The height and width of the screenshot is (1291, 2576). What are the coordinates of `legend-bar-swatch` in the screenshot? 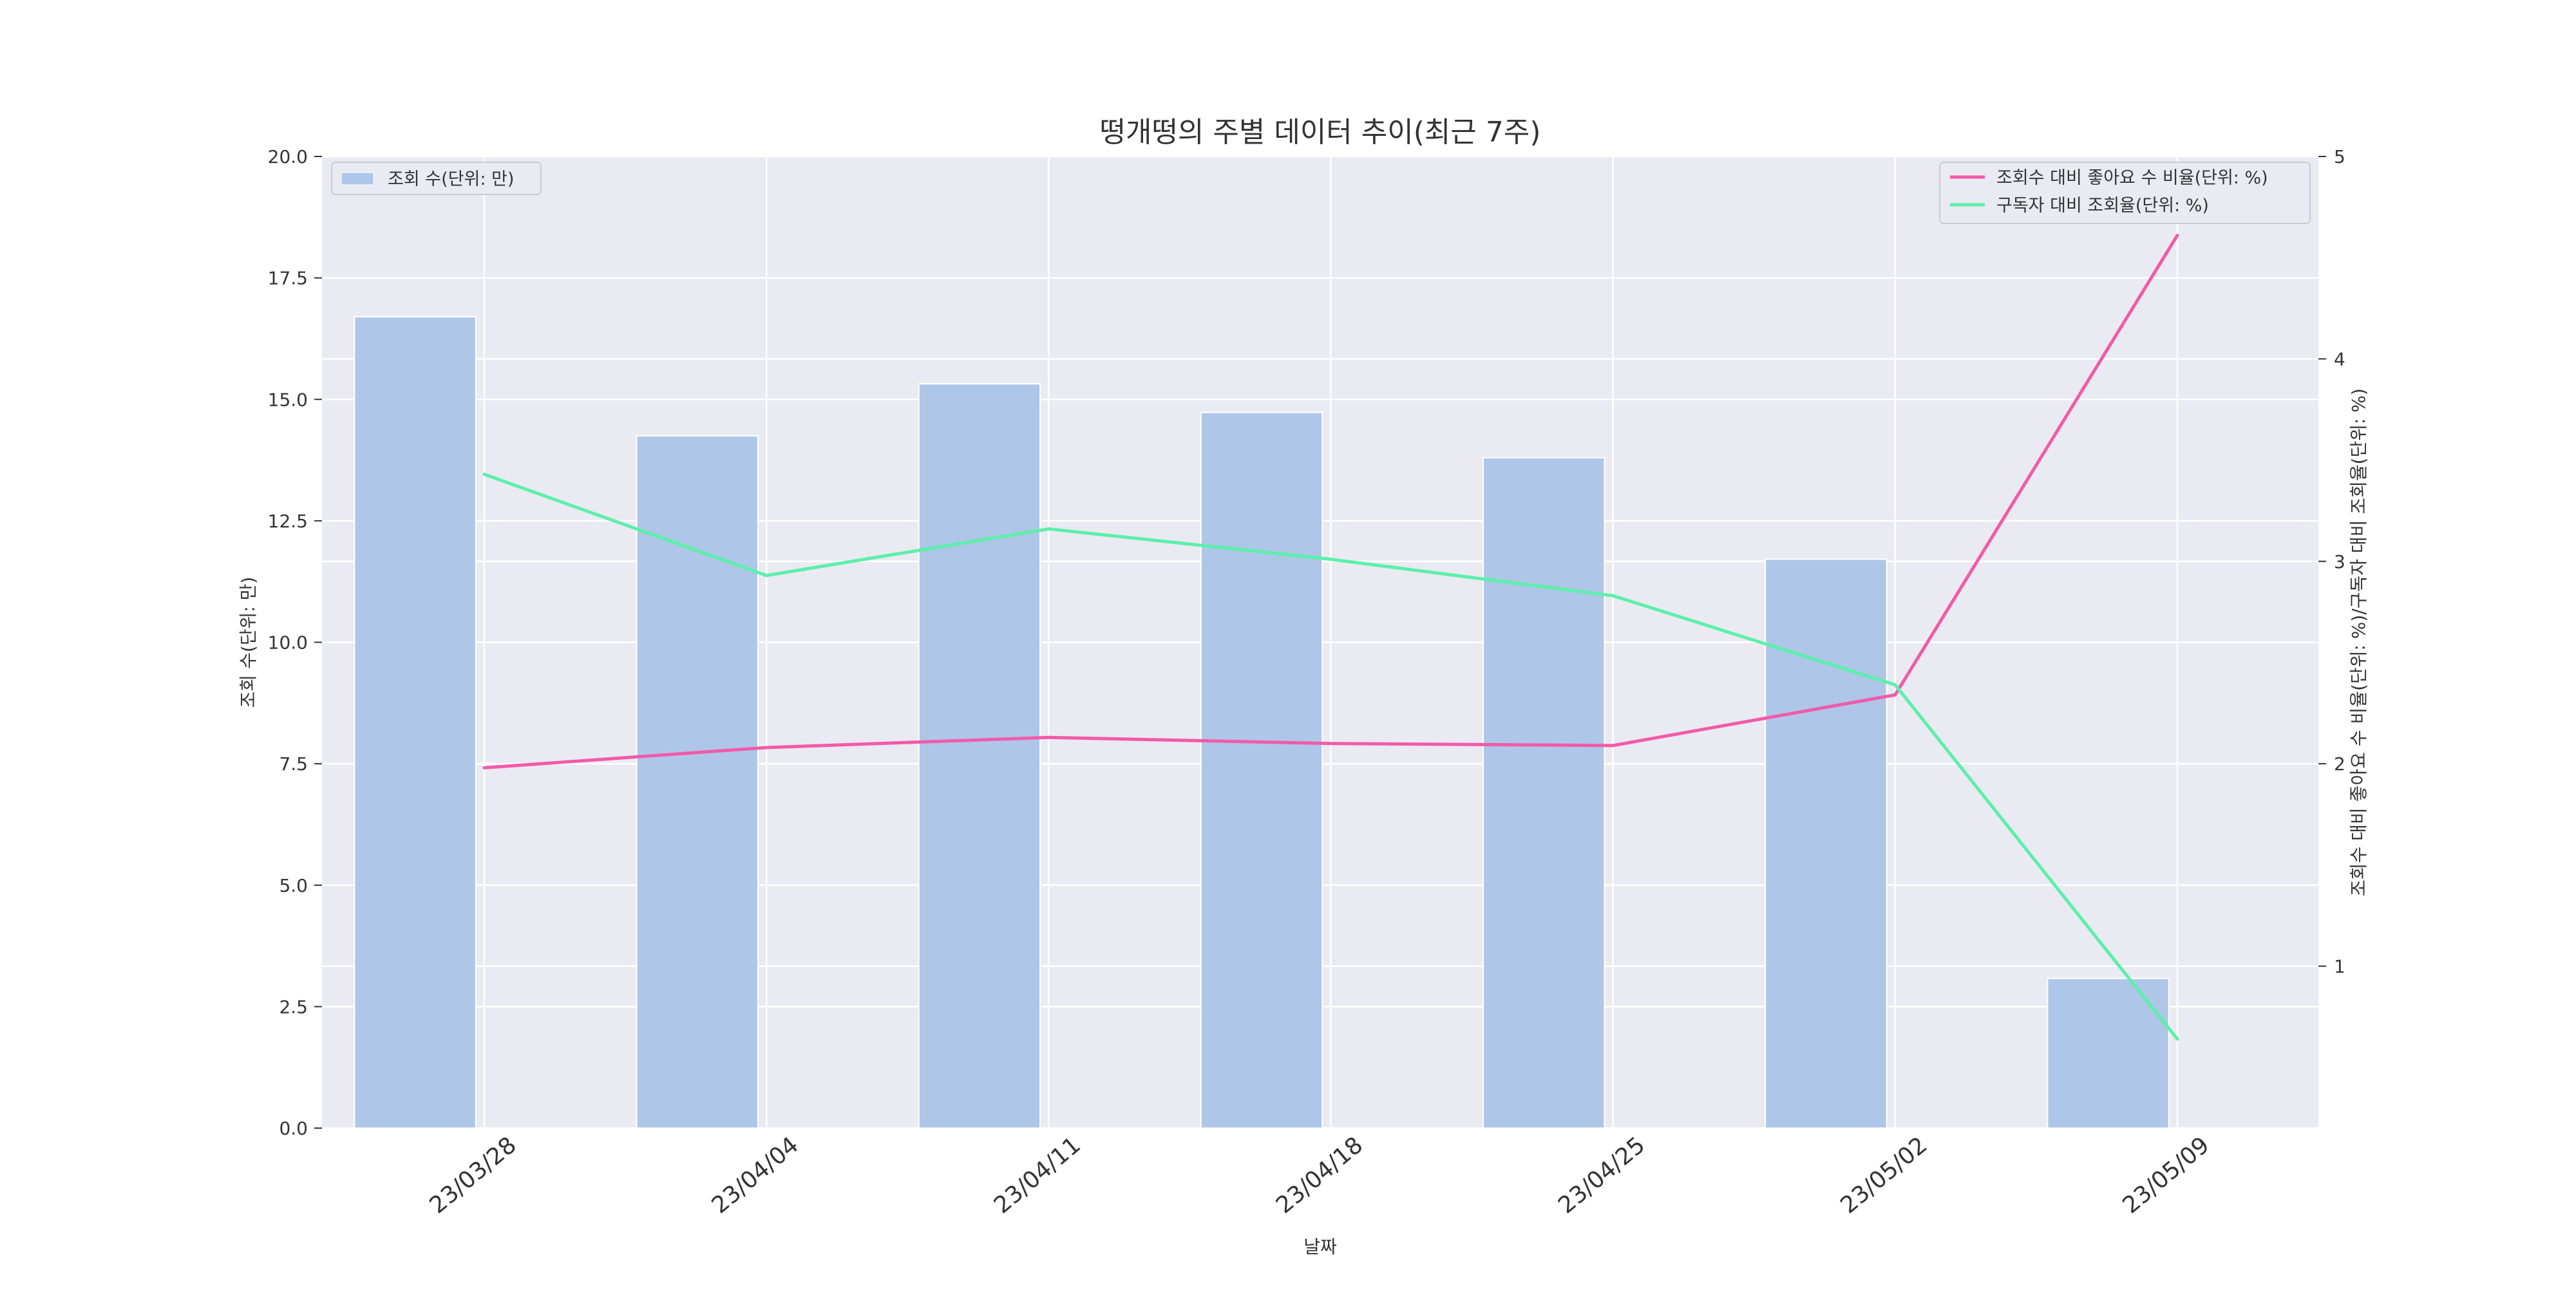 It's located at (357, 179).